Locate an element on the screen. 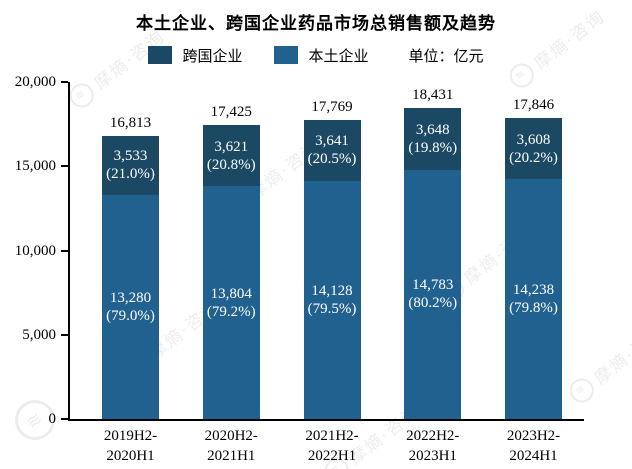 Image resolution: width=632 pixels, height=469 pixels. segment-share-label: (79.5%) is located at coordinates (332, 308).